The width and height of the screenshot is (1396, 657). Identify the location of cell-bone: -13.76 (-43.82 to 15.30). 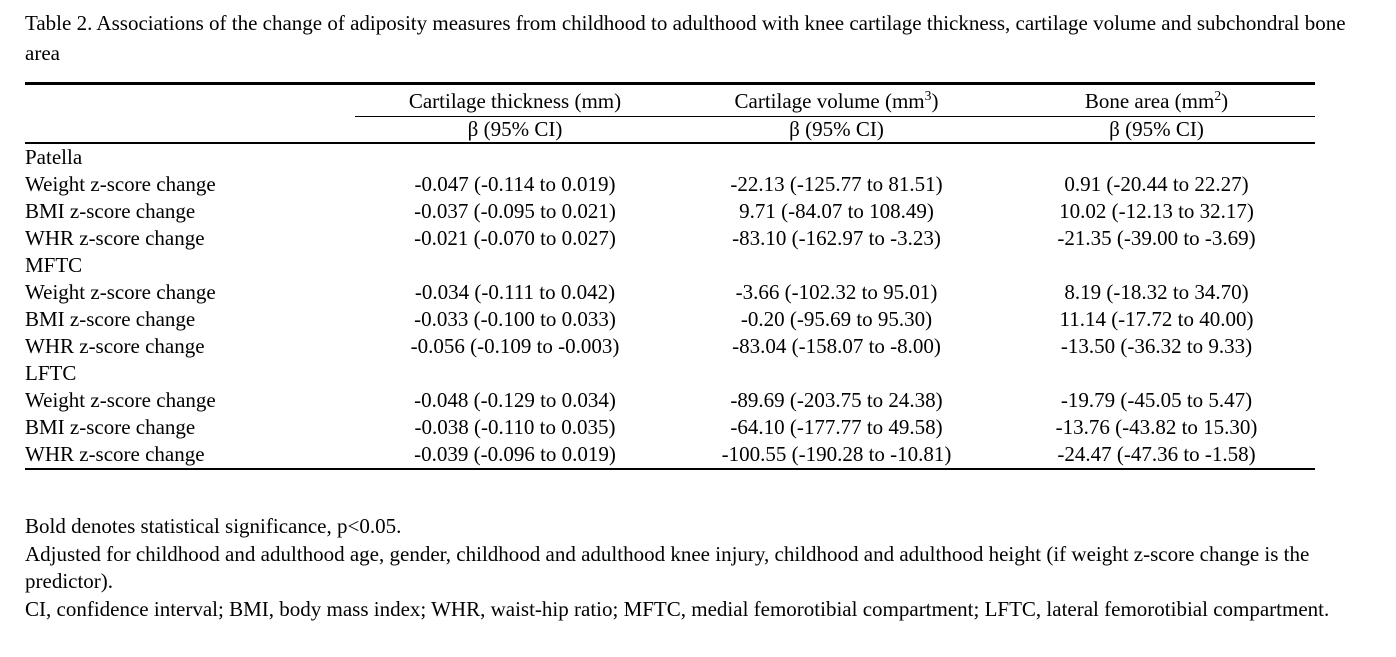
(1156, 427).